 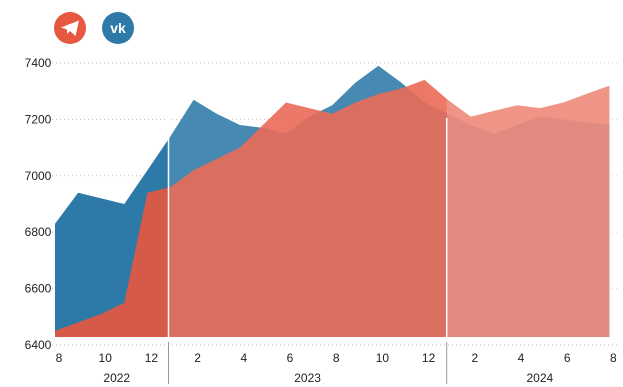 I want to click on y-axis: 6400 6600 6800 7000 7200 7400, so click(x=38, y=204).